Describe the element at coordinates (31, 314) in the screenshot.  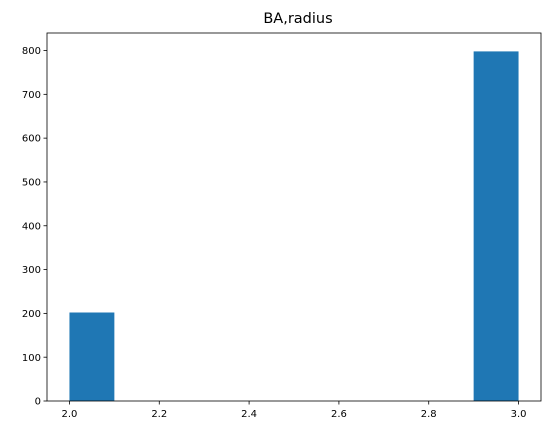
I see `y-tick-label: 200` at that location.